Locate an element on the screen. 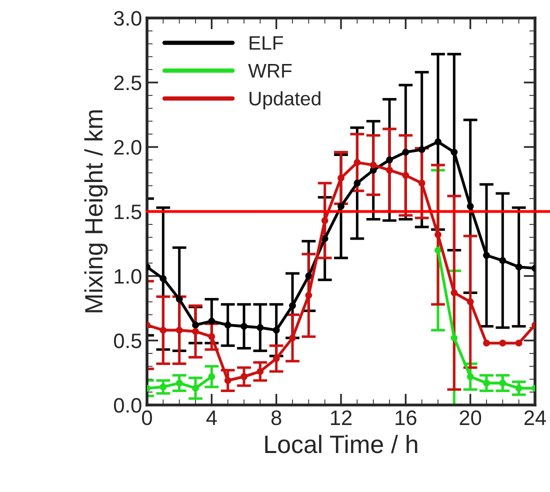 This screenshot has height=492, width=550. y-tick-label: 3.0 is located at coordinates (128, 18).